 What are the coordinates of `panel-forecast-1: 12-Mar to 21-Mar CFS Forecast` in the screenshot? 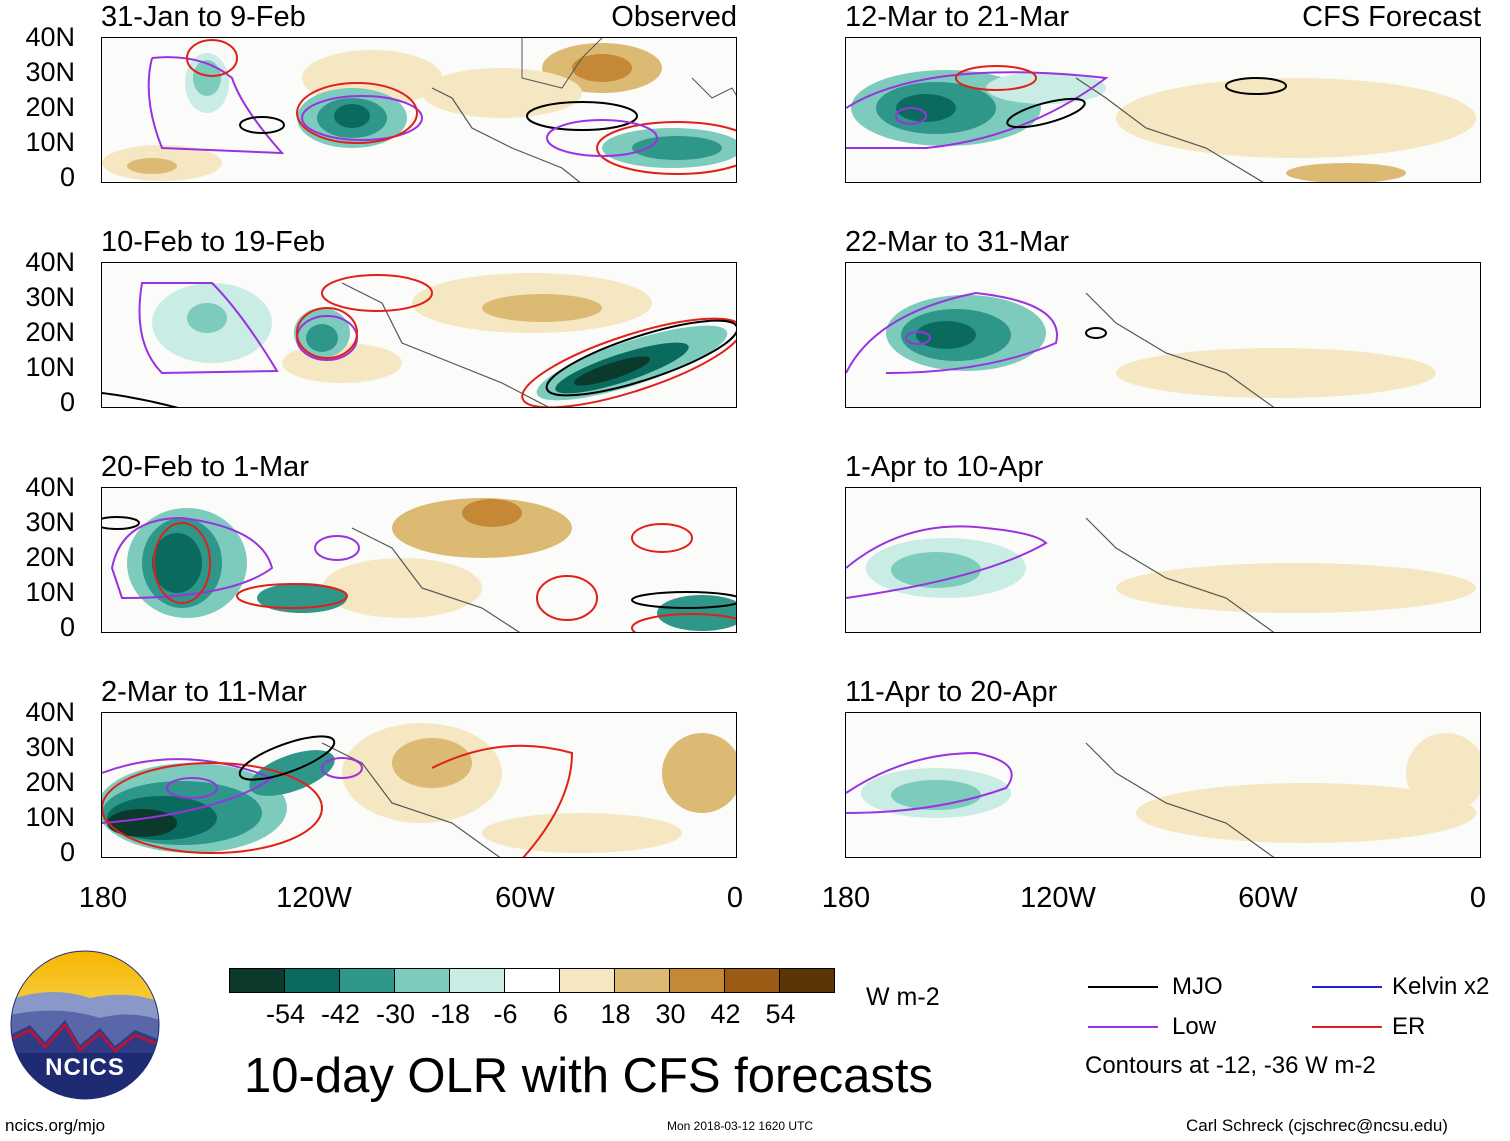 It's located at (1163, 92).